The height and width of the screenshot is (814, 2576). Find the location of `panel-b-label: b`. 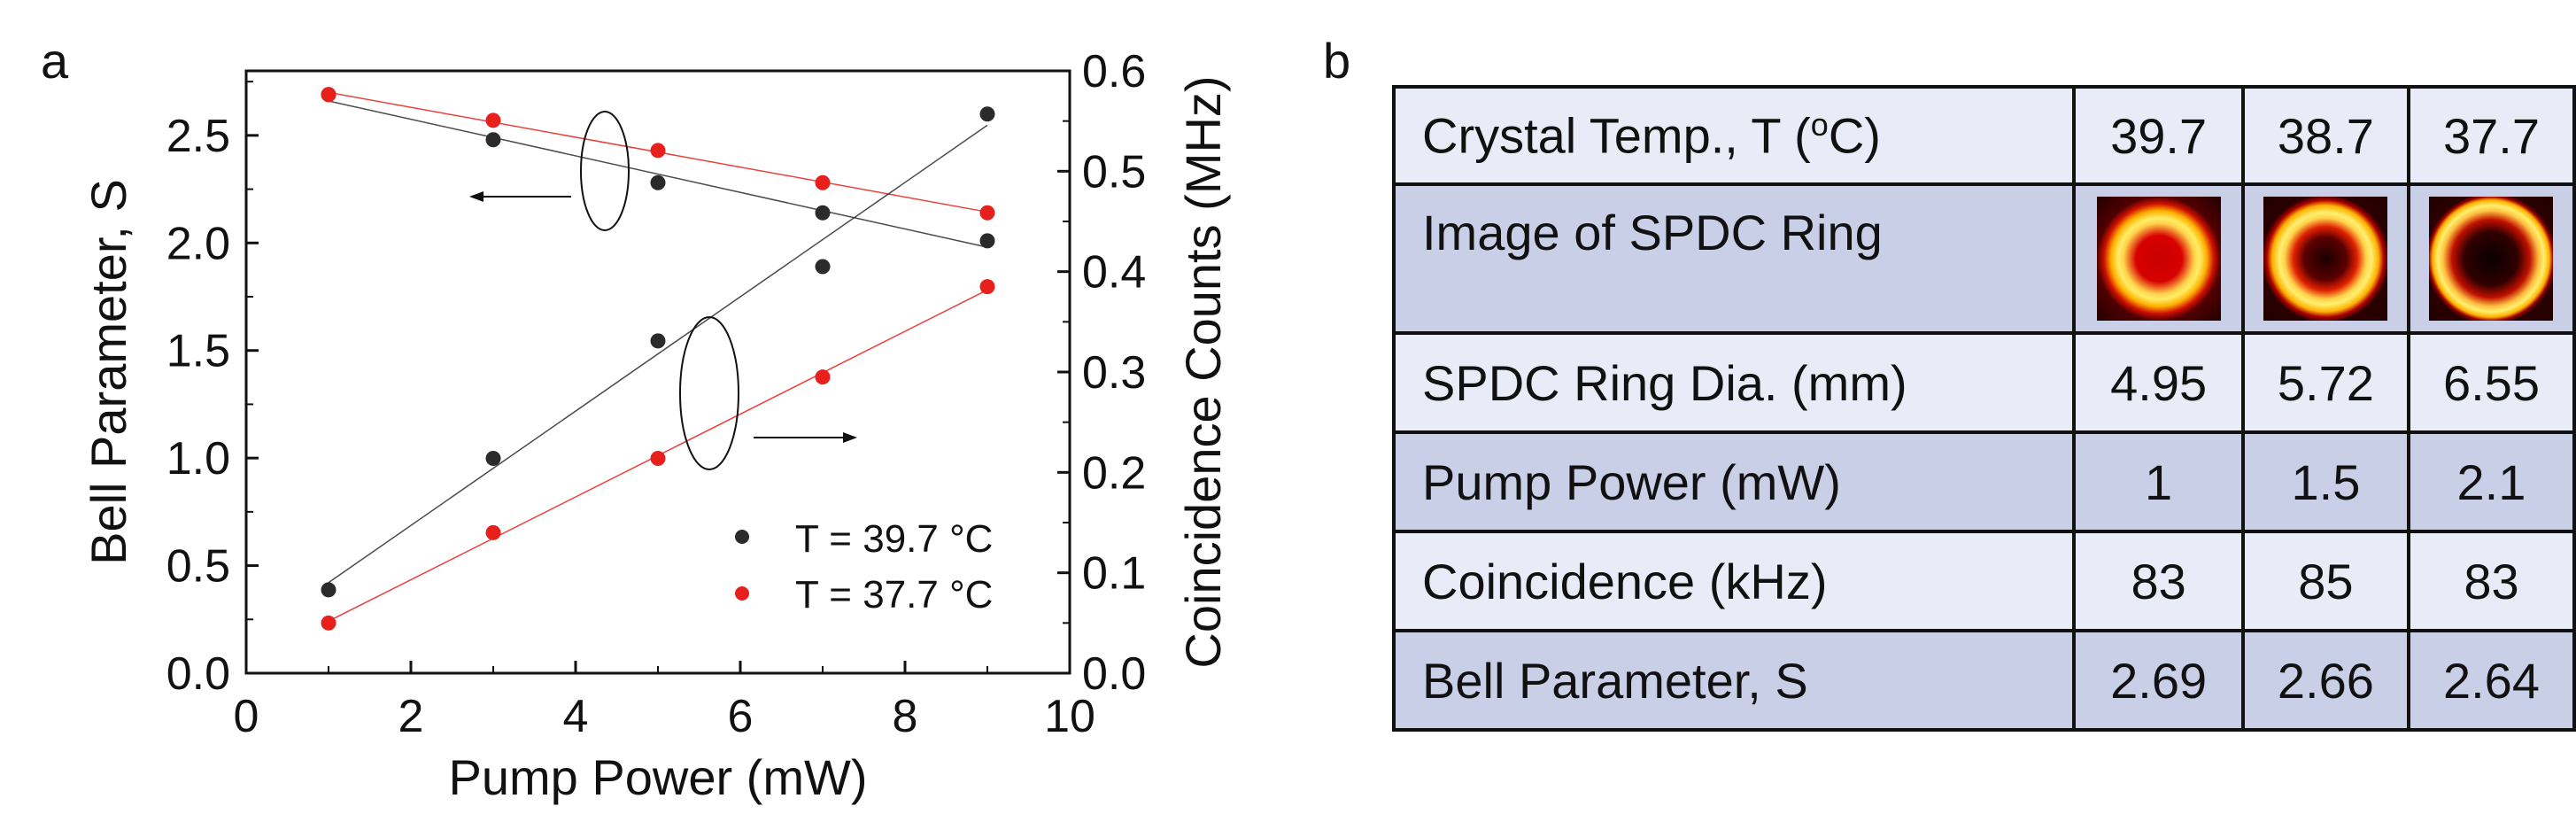

panel-b-label: b is located at coordinates (1337, 61).